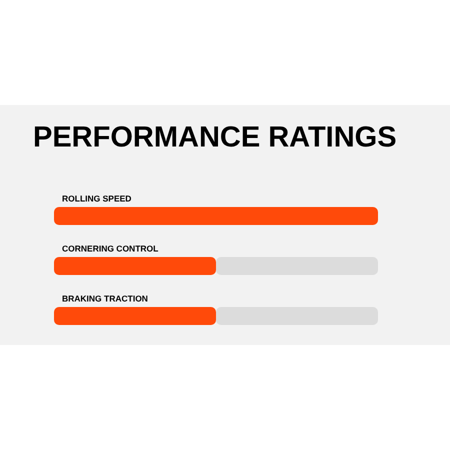 This screenshot has height=450, width=450. Describe the element at coordinates (97, 199) in the screenshot. I see `y-tick-label: ROLLING SPEED` at that location.